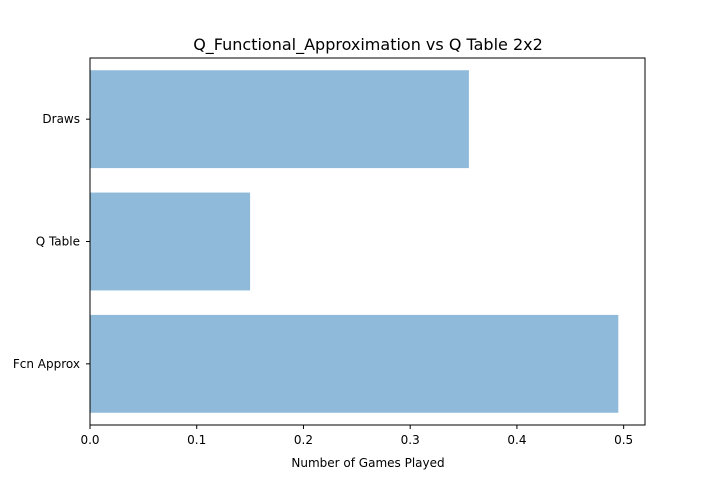  I want to click on x-tick-label: 0.0, so click(89, 440).